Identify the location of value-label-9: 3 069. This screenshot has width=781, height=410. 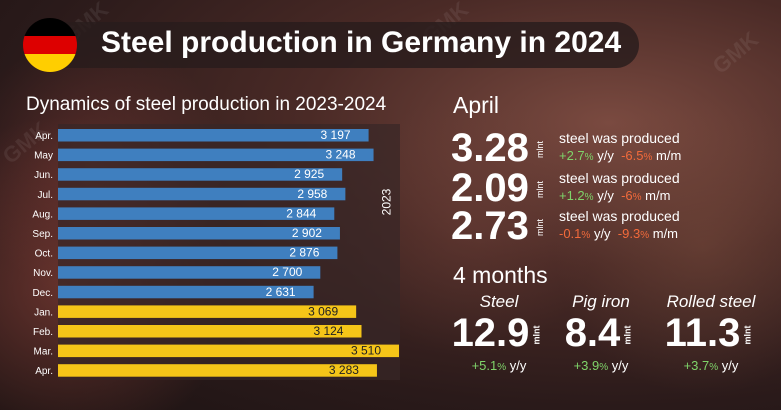
(323, 311).